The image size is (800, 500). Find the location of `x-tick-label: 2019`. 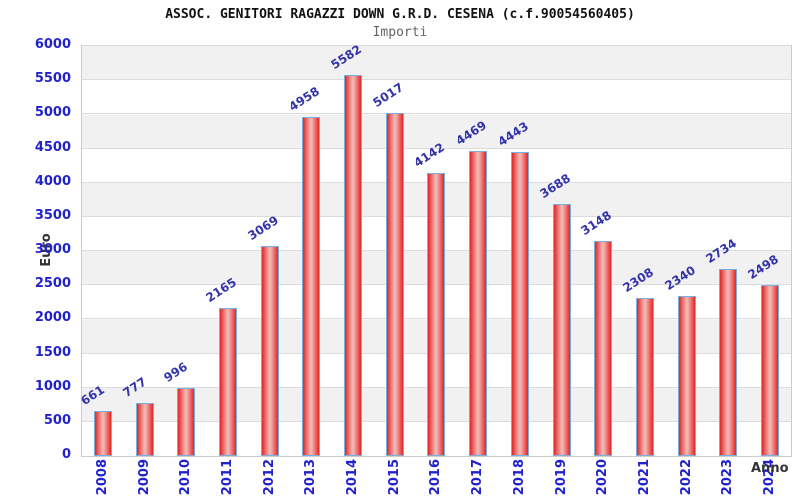

x-tick-label: 2019 is located at coordinates (561, 477).